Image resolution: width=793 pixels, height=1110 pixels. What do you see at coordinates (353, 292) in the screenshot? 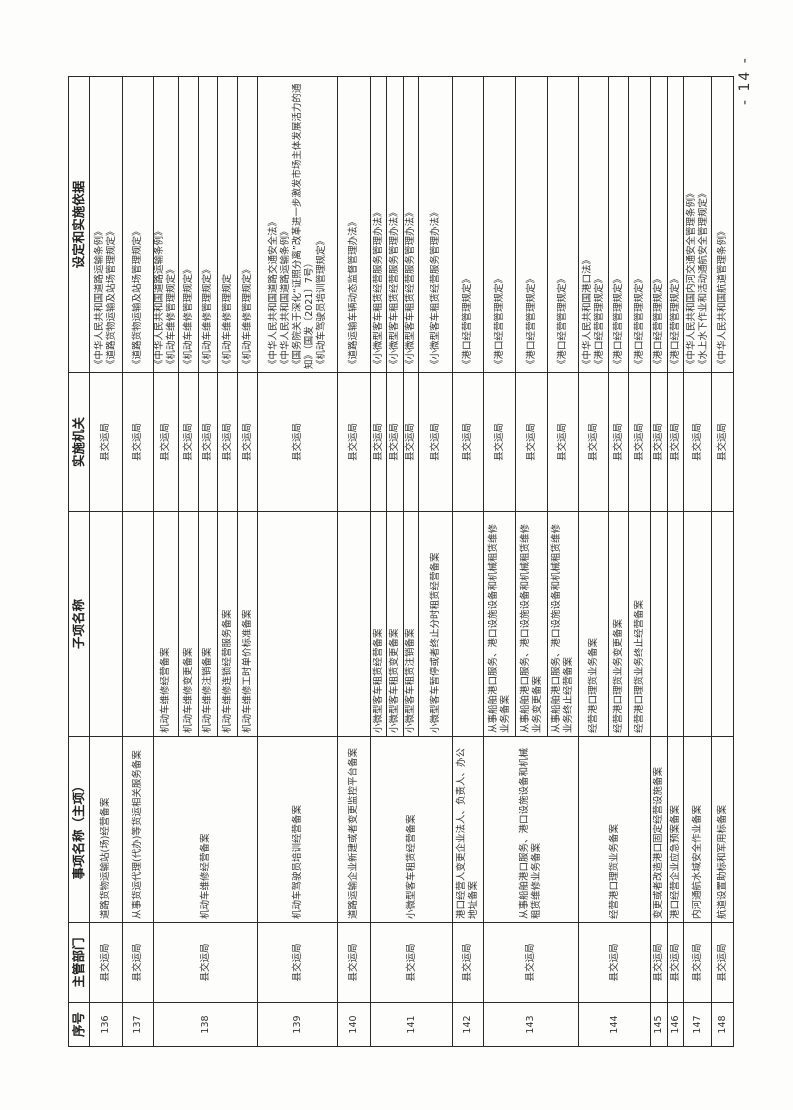
I see `legal-basis-line: 《道路运输车辆动态监督管理办法》` at bounding box center [353, 292].